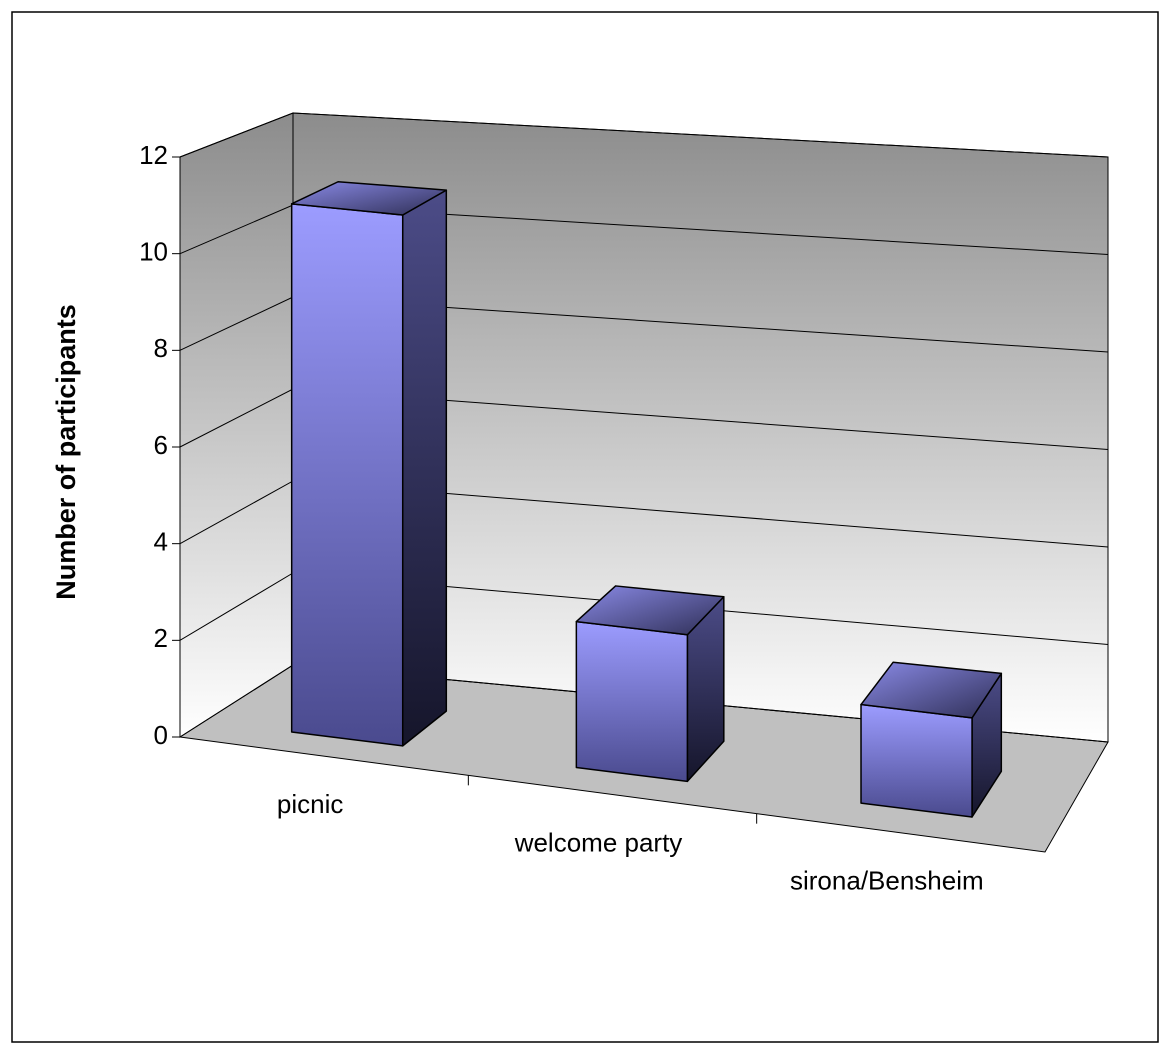 This screenshot has height=1054, width=1170. What do you see at coordinates (236, 425) in the screenshot?
I see `side-wall` at bounding box center [236, 425].